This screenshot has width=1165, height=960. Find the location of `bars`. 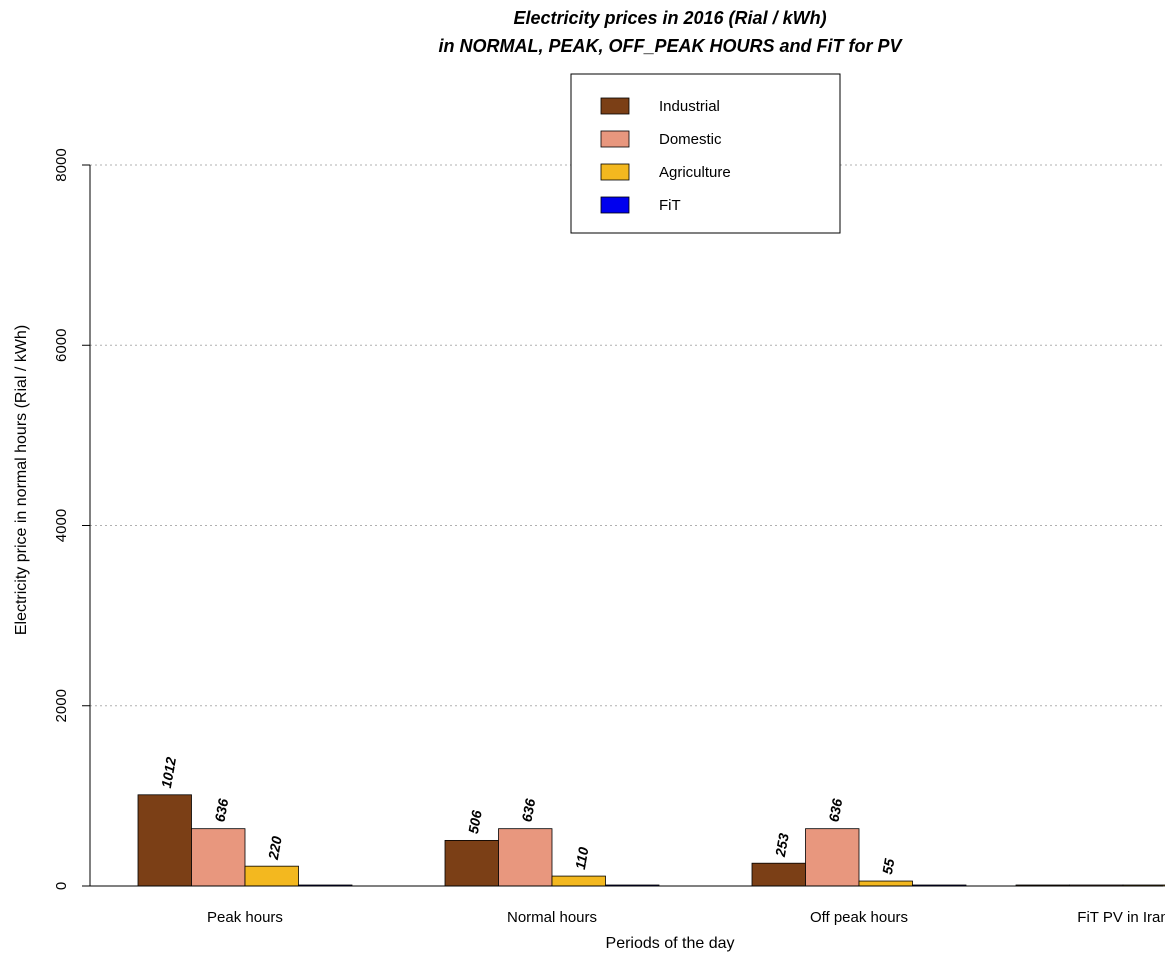

bars is located at coordinates (651, 840).